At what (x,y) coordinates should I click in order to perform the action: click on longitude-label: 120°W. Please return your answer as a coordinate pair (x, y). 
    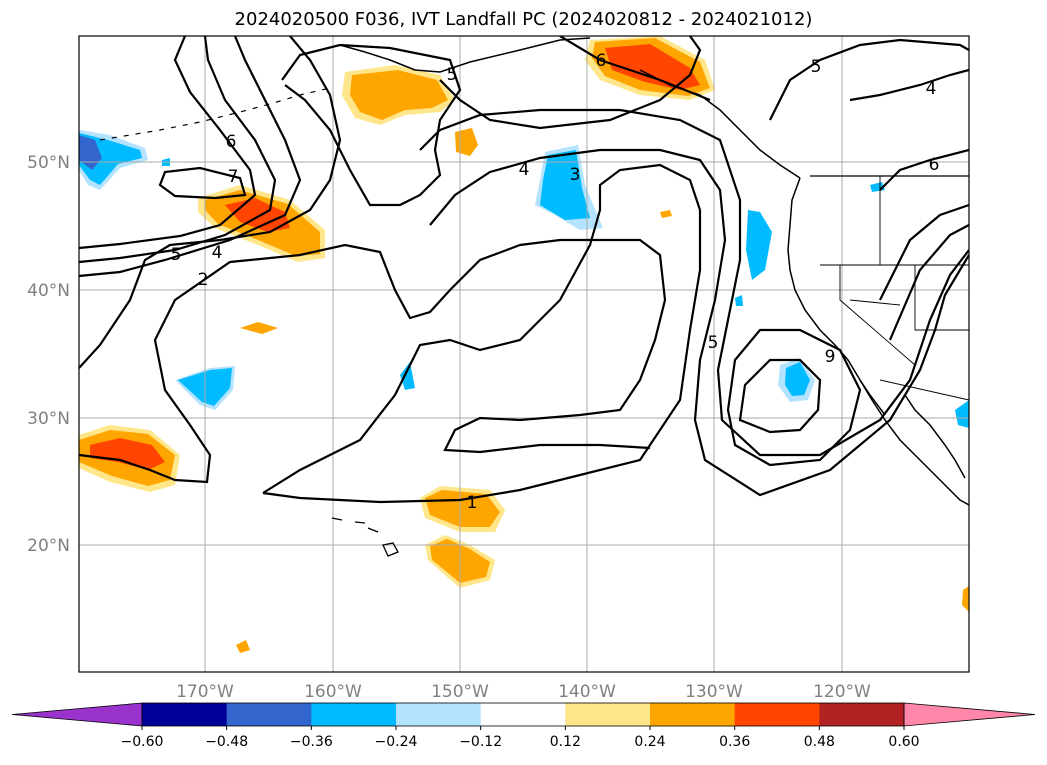
    Looking at the image, I should click on (842, 692).